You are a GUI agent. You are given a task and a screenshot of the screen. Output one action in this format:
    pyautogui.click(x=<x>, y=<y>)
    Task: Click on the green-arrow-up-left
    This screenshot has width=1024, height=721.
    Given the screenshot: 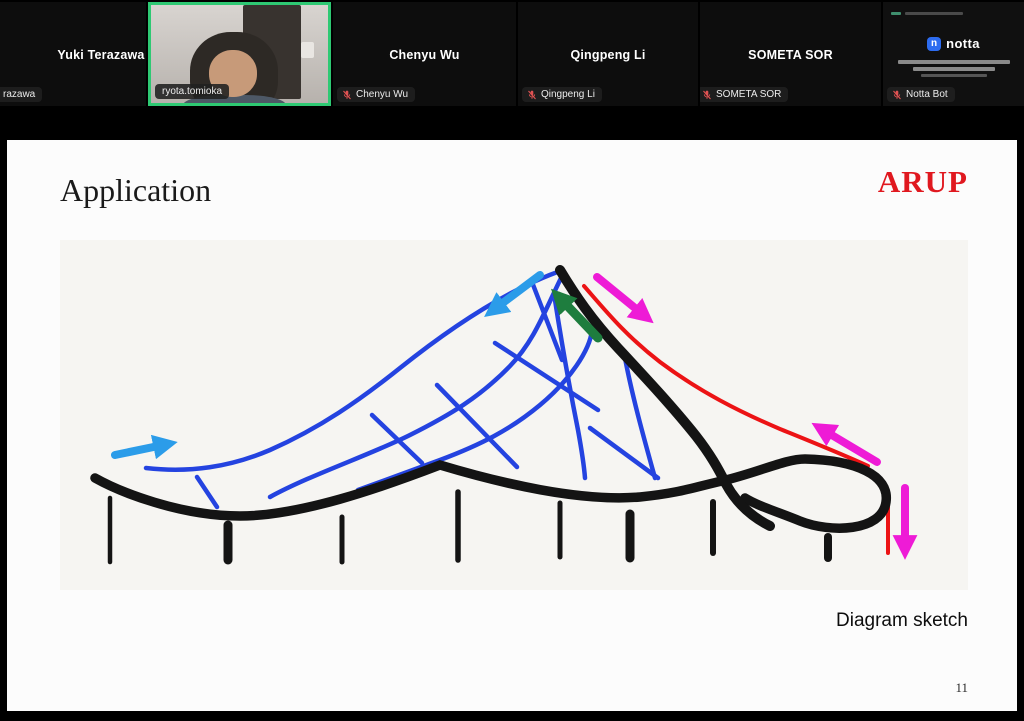 What is the action you would take?
    pyautogui.click(x=577, y=315)
    